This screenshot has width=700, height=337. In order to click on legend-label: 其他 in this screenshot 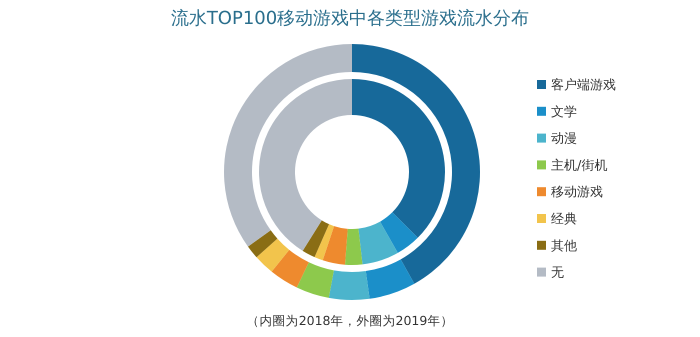, I will do `click(564, 246)`.